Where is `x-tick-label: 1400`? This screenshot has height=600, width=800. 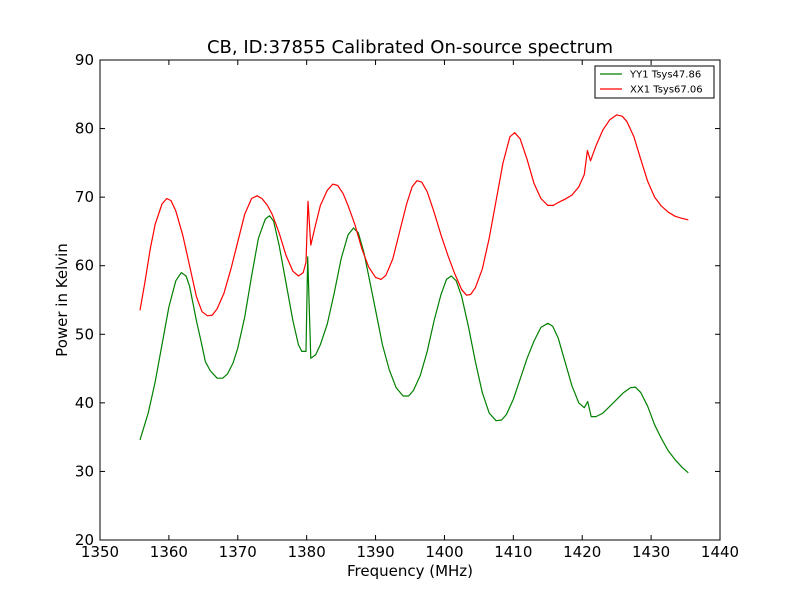
x-tick-label: 1400 is located at coordinates (444, 552).